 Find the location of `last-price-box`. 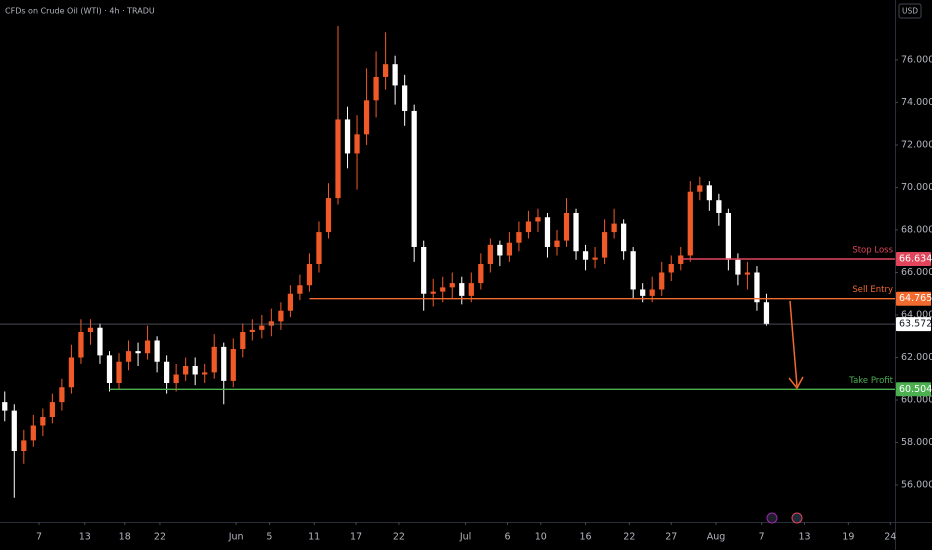

last-price-box is located at coordinates (913, 324).